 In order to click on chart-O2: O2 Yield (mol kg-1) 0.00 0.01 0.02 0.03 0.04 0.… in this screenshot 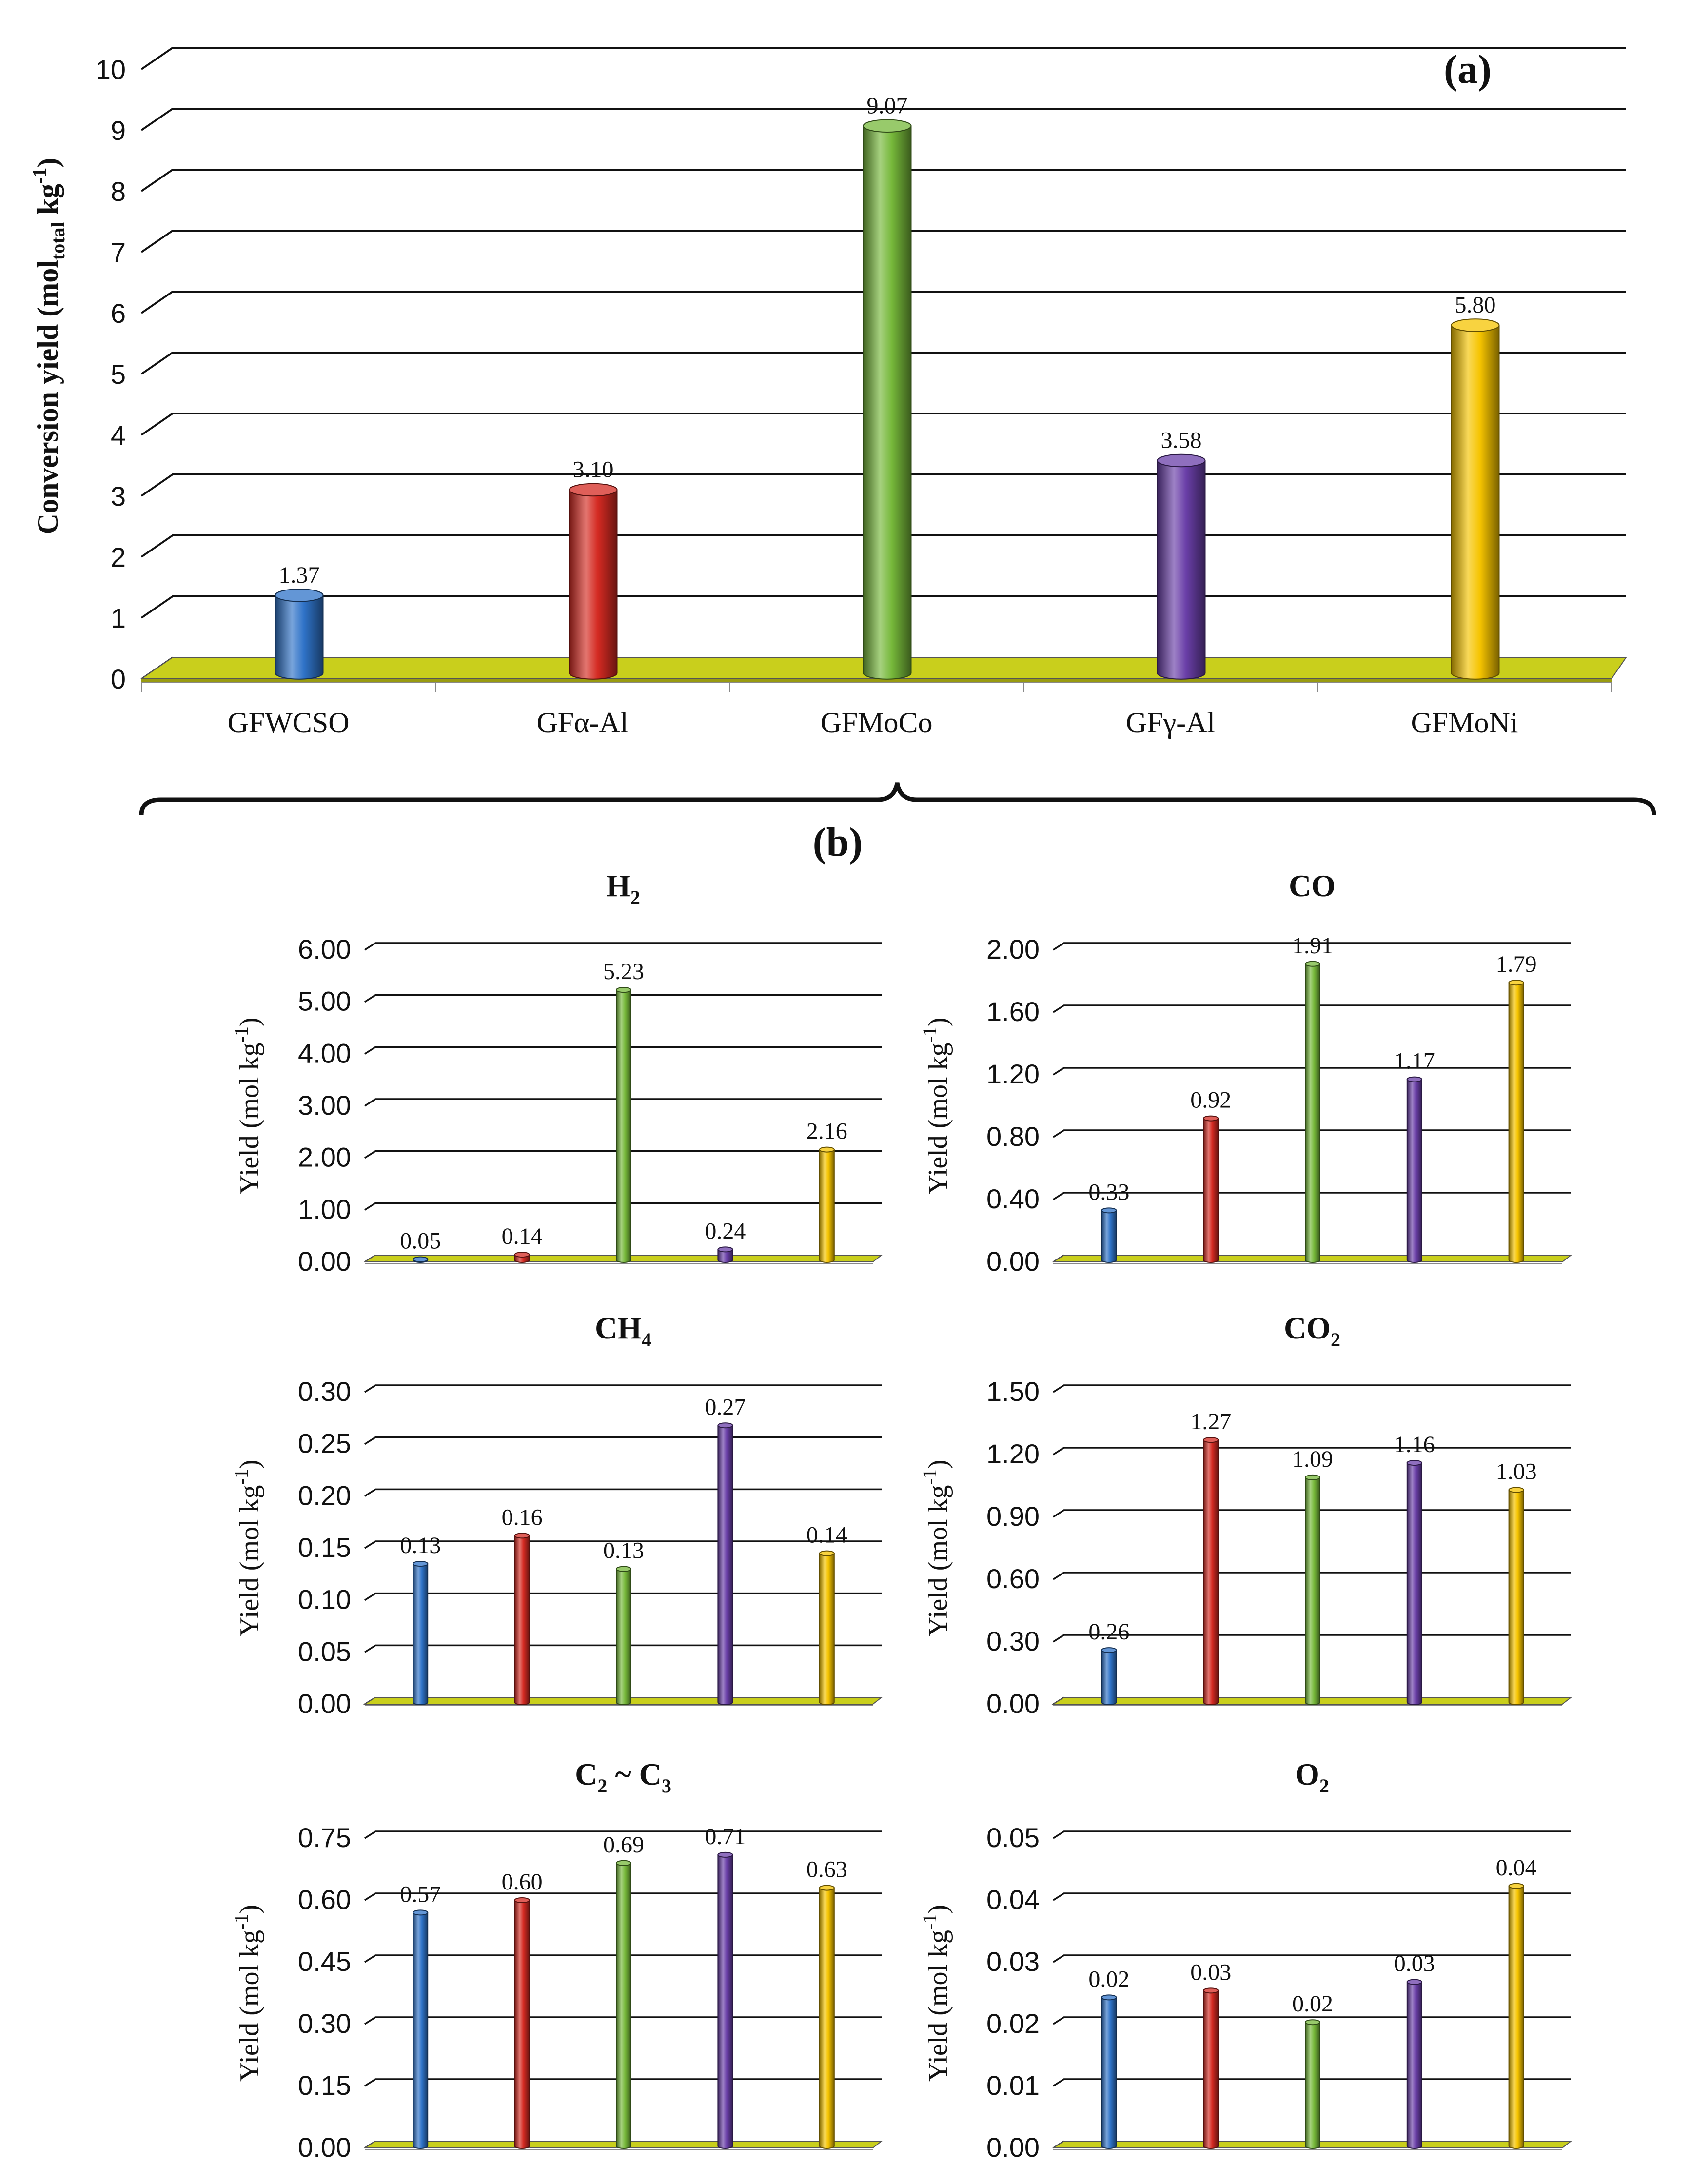, I will do `click(1246, 1960)`.